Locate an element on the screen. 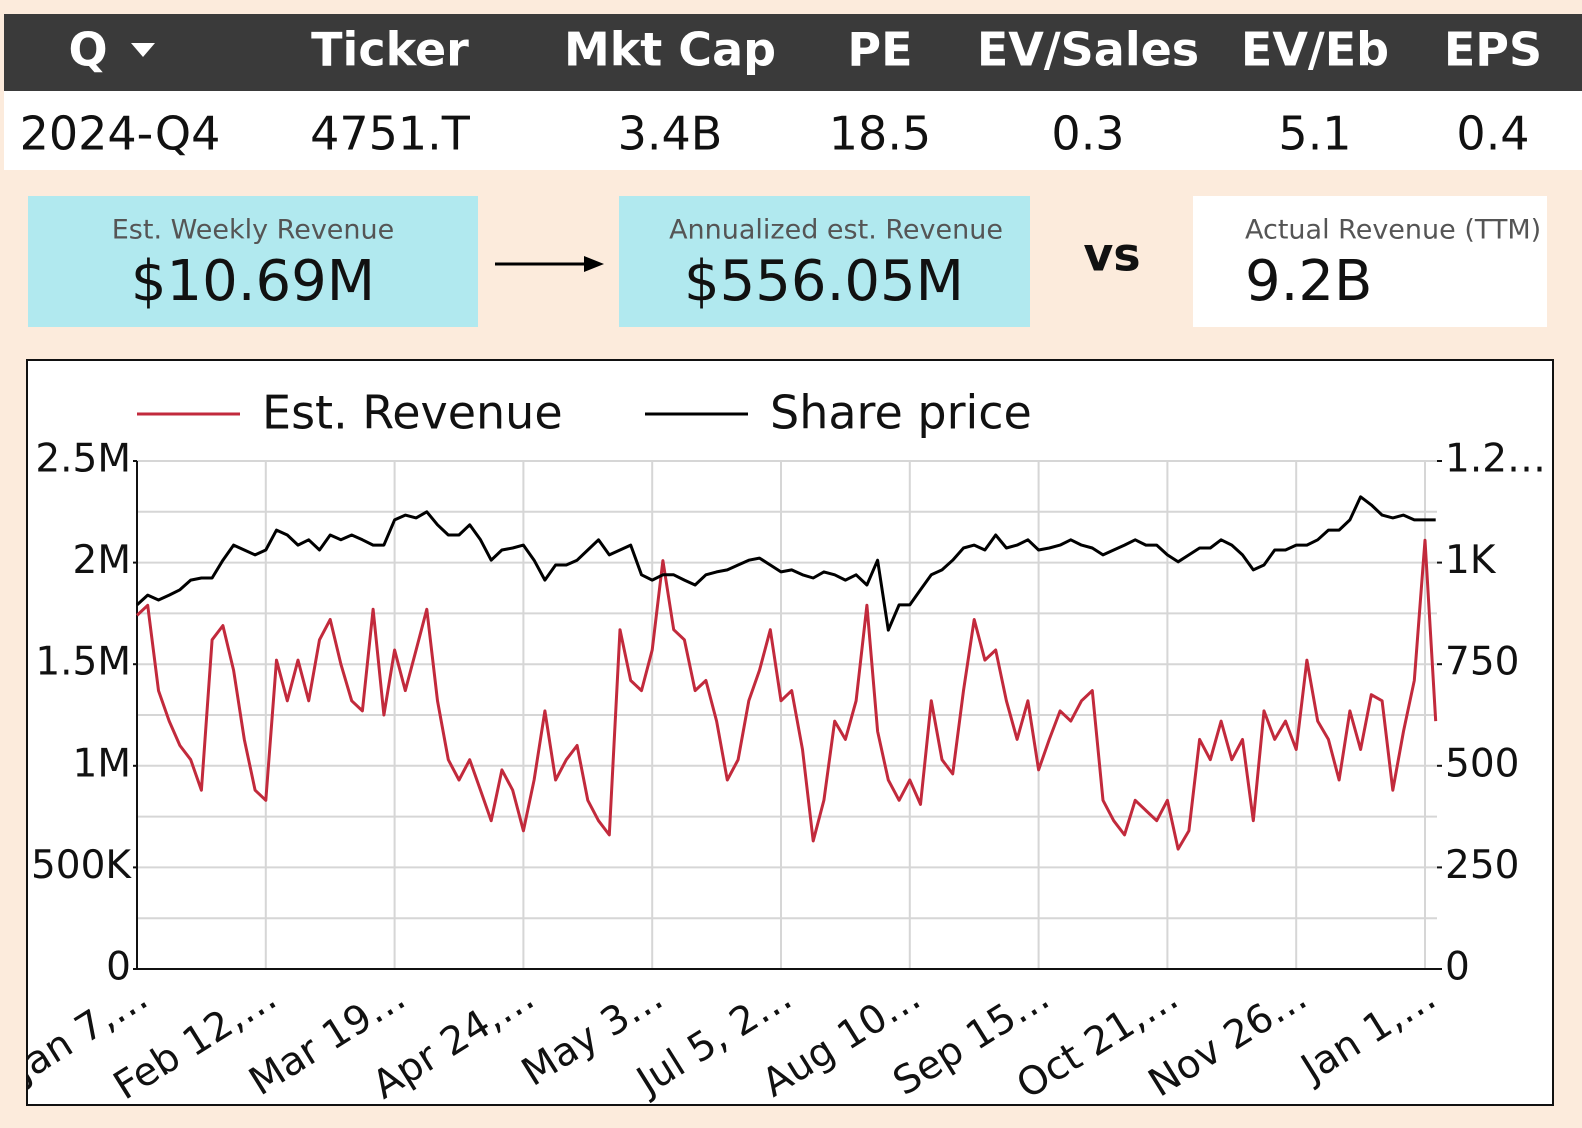 Image resolution: width=1582 pixels, height=1128 pixels. y-tick-label: 2.5M is located at coordinates (83, 459).